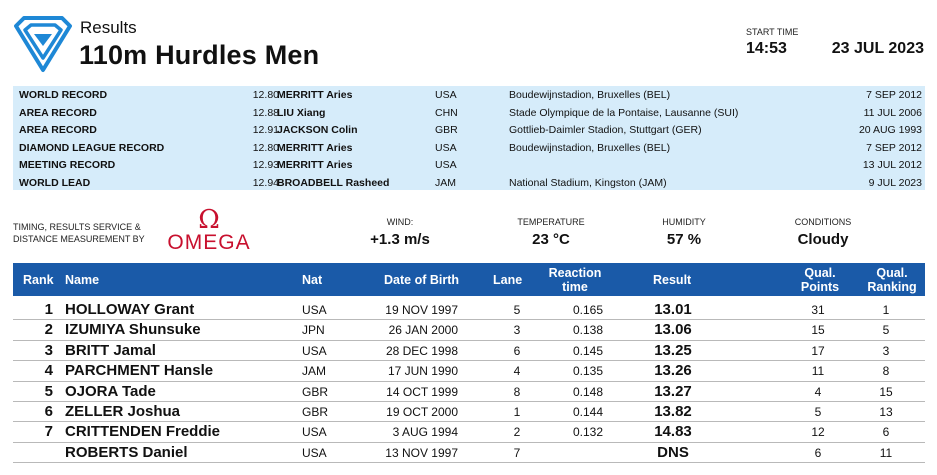 This screenshot has width=937, height=475. What do you see at coordinates (588, 310) in the screenshot?
I see `reaction-cell: 0.165` at bounding box center [588, 310].